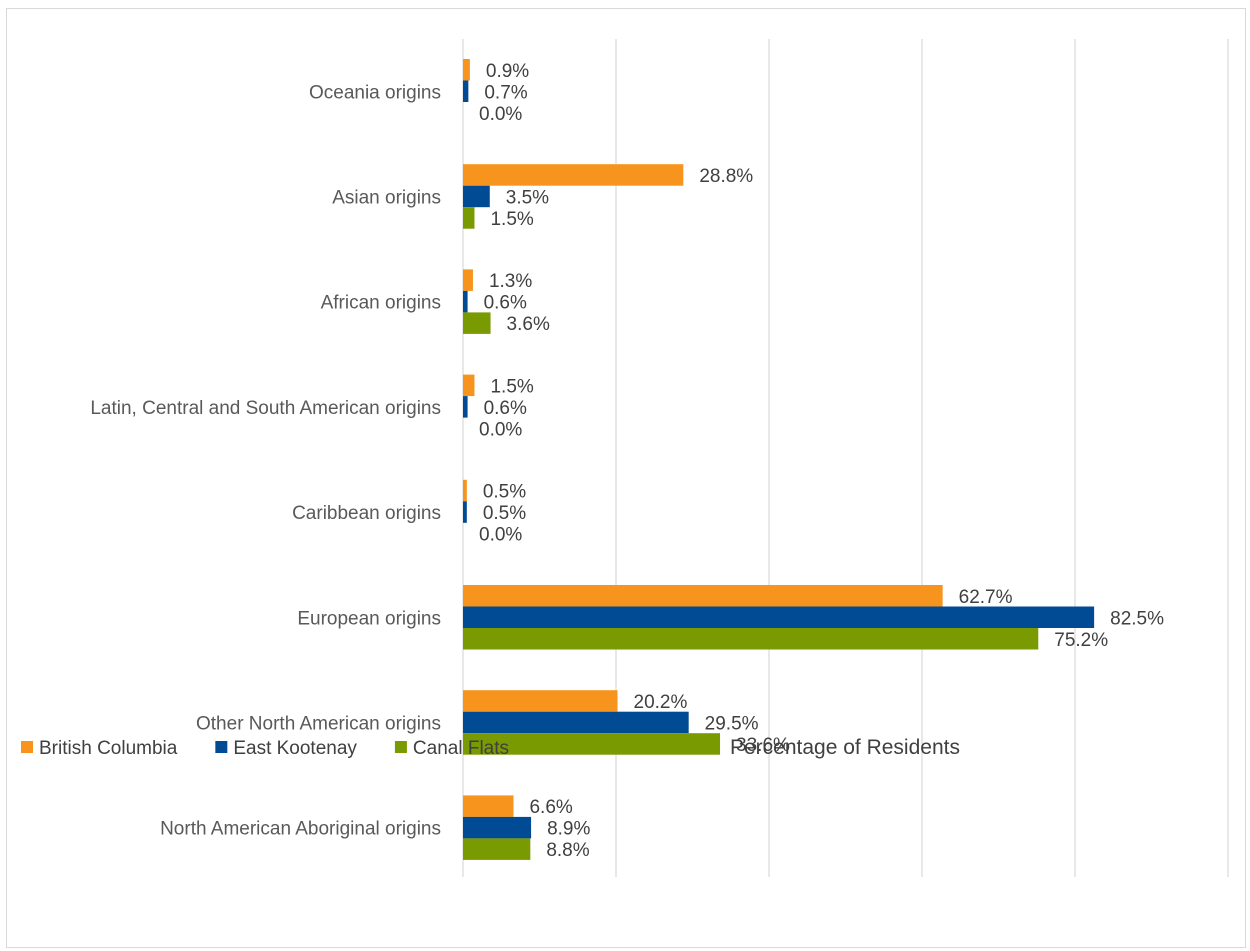 The width and height of the screenshot is (1250, 951). What do you see at coordinates (568, 829) in the screenshot?
I see `data-label: 8.9%` at bounding box center [568, 829].